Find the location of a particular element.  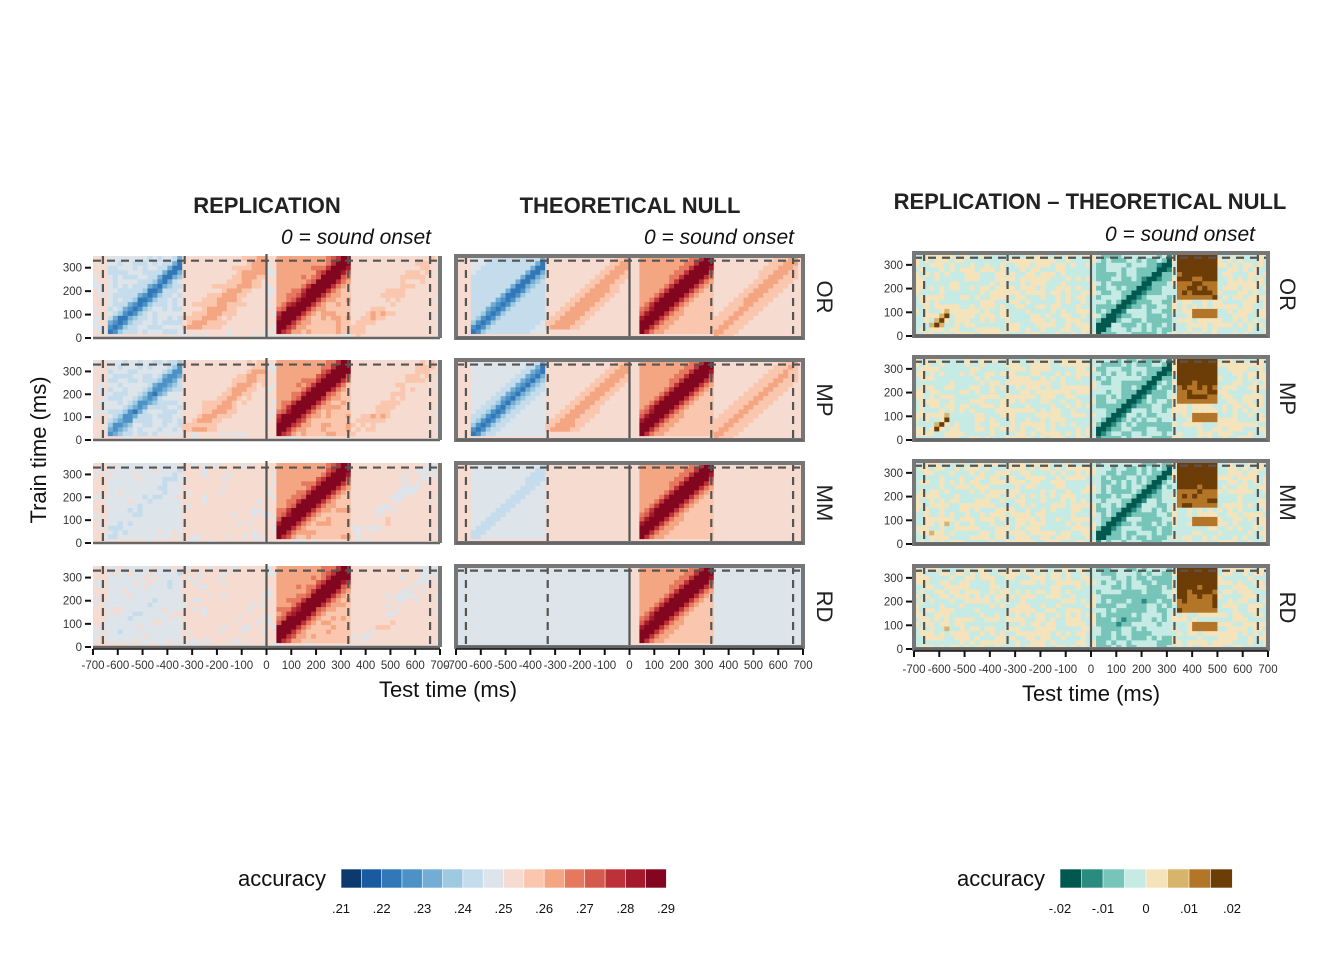

strip-label-MM: MM is located at coordinates (824, 503).